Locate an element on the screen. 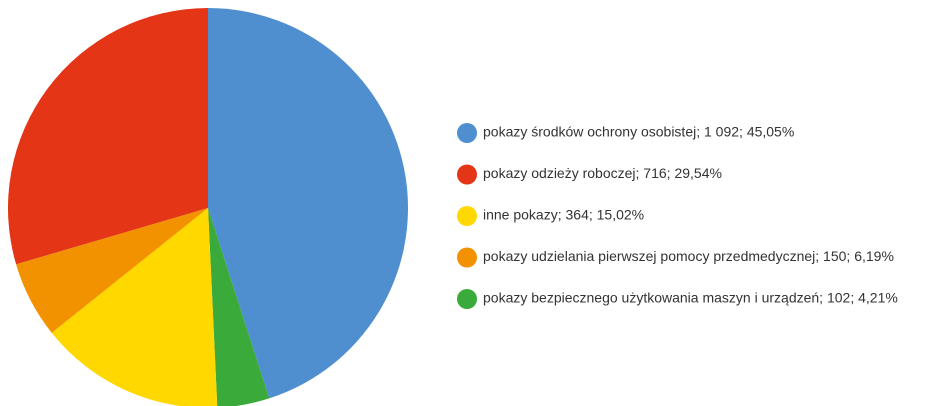 Image resolution: width=938 pixels, height=406 pixels. legend-label: pokazy odzieży roboczej; 716; 29,54% is located at coordinates (602, 173).